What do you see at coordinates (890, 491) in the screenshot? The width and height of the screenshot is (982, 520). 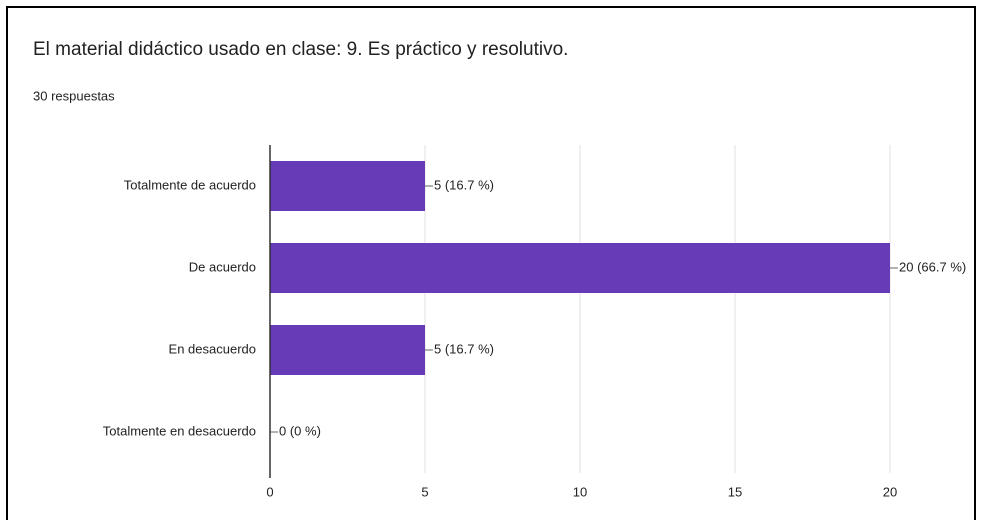 I see `x-tick-label: 20` at bounding box center [890, 491].